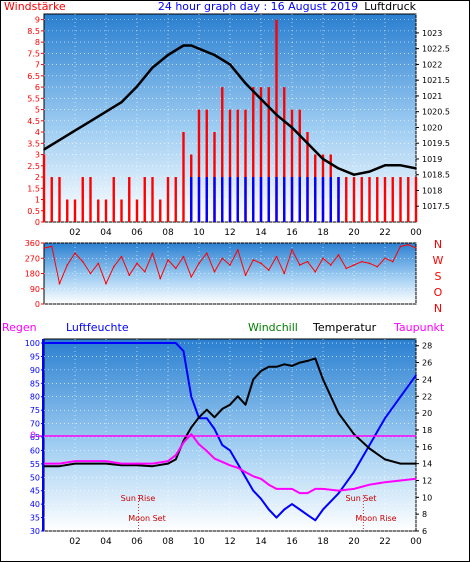 Image resolution: width=470 pixels, height=562 pixels. What do you see at coordinates (33, 121) in the screenshot?
I see `y-tick-label: 4.5` at bounding box center [33, 121].